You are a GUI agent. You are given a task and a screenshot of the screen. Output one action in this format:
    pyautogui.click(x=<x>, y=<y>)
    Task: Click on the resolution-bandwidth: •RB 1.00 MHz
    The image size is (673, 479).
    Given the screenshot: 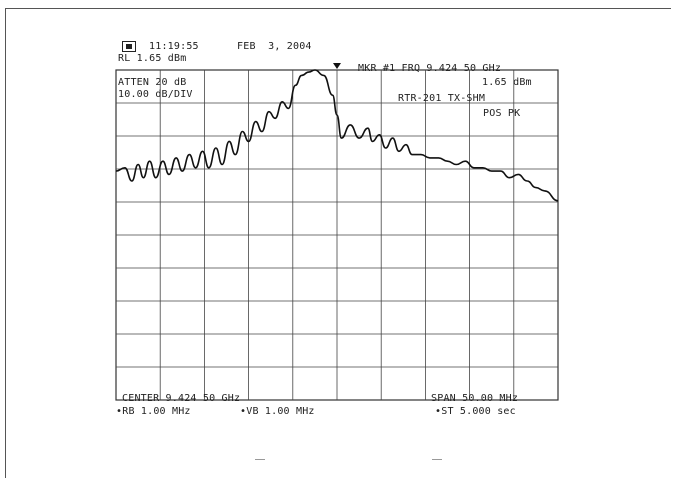 What is the action you would take?
    pyautogui.click(x=153, y=411)
    